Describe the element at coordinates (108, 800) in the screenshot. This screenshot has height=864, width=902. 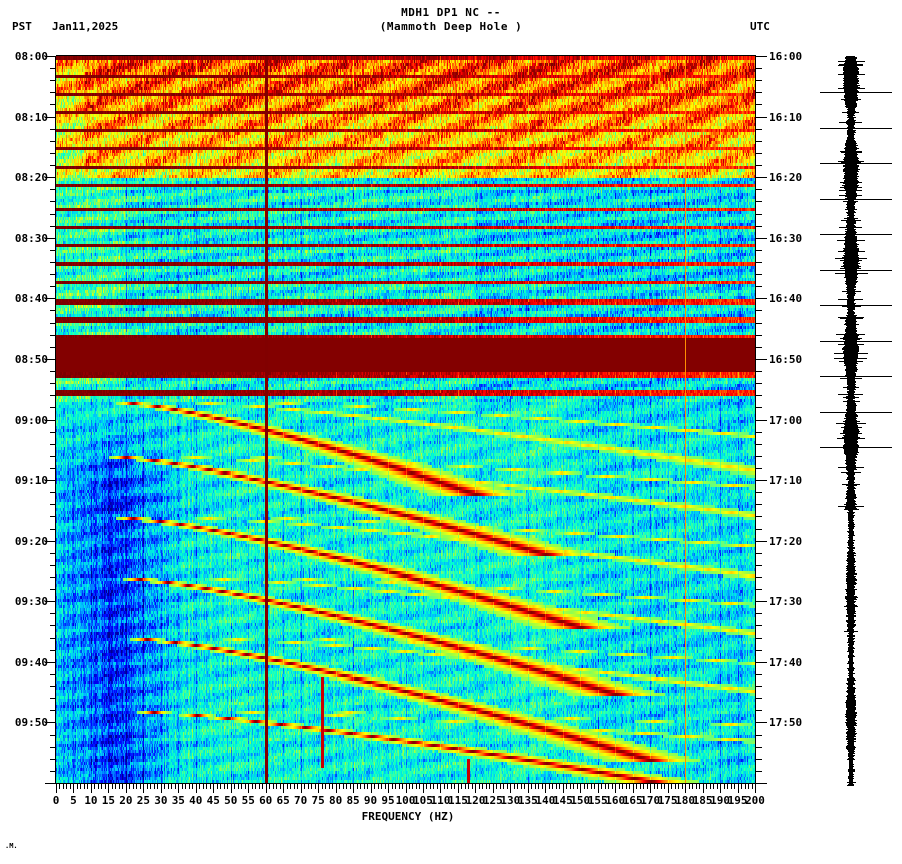
I see `x-label-15: 15` at that location.